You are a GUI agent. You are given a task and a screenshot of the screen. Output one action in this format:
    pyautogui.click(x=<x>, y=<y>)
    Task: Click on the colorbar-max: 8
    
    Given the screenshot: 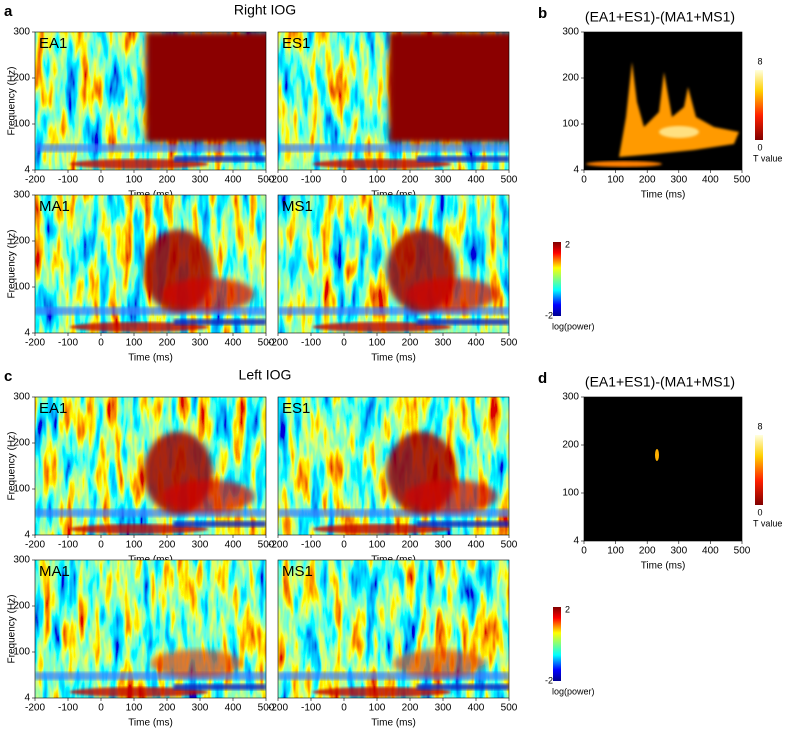 What is the action you would take?
    pyautogui.click(x=759, y=61)
    